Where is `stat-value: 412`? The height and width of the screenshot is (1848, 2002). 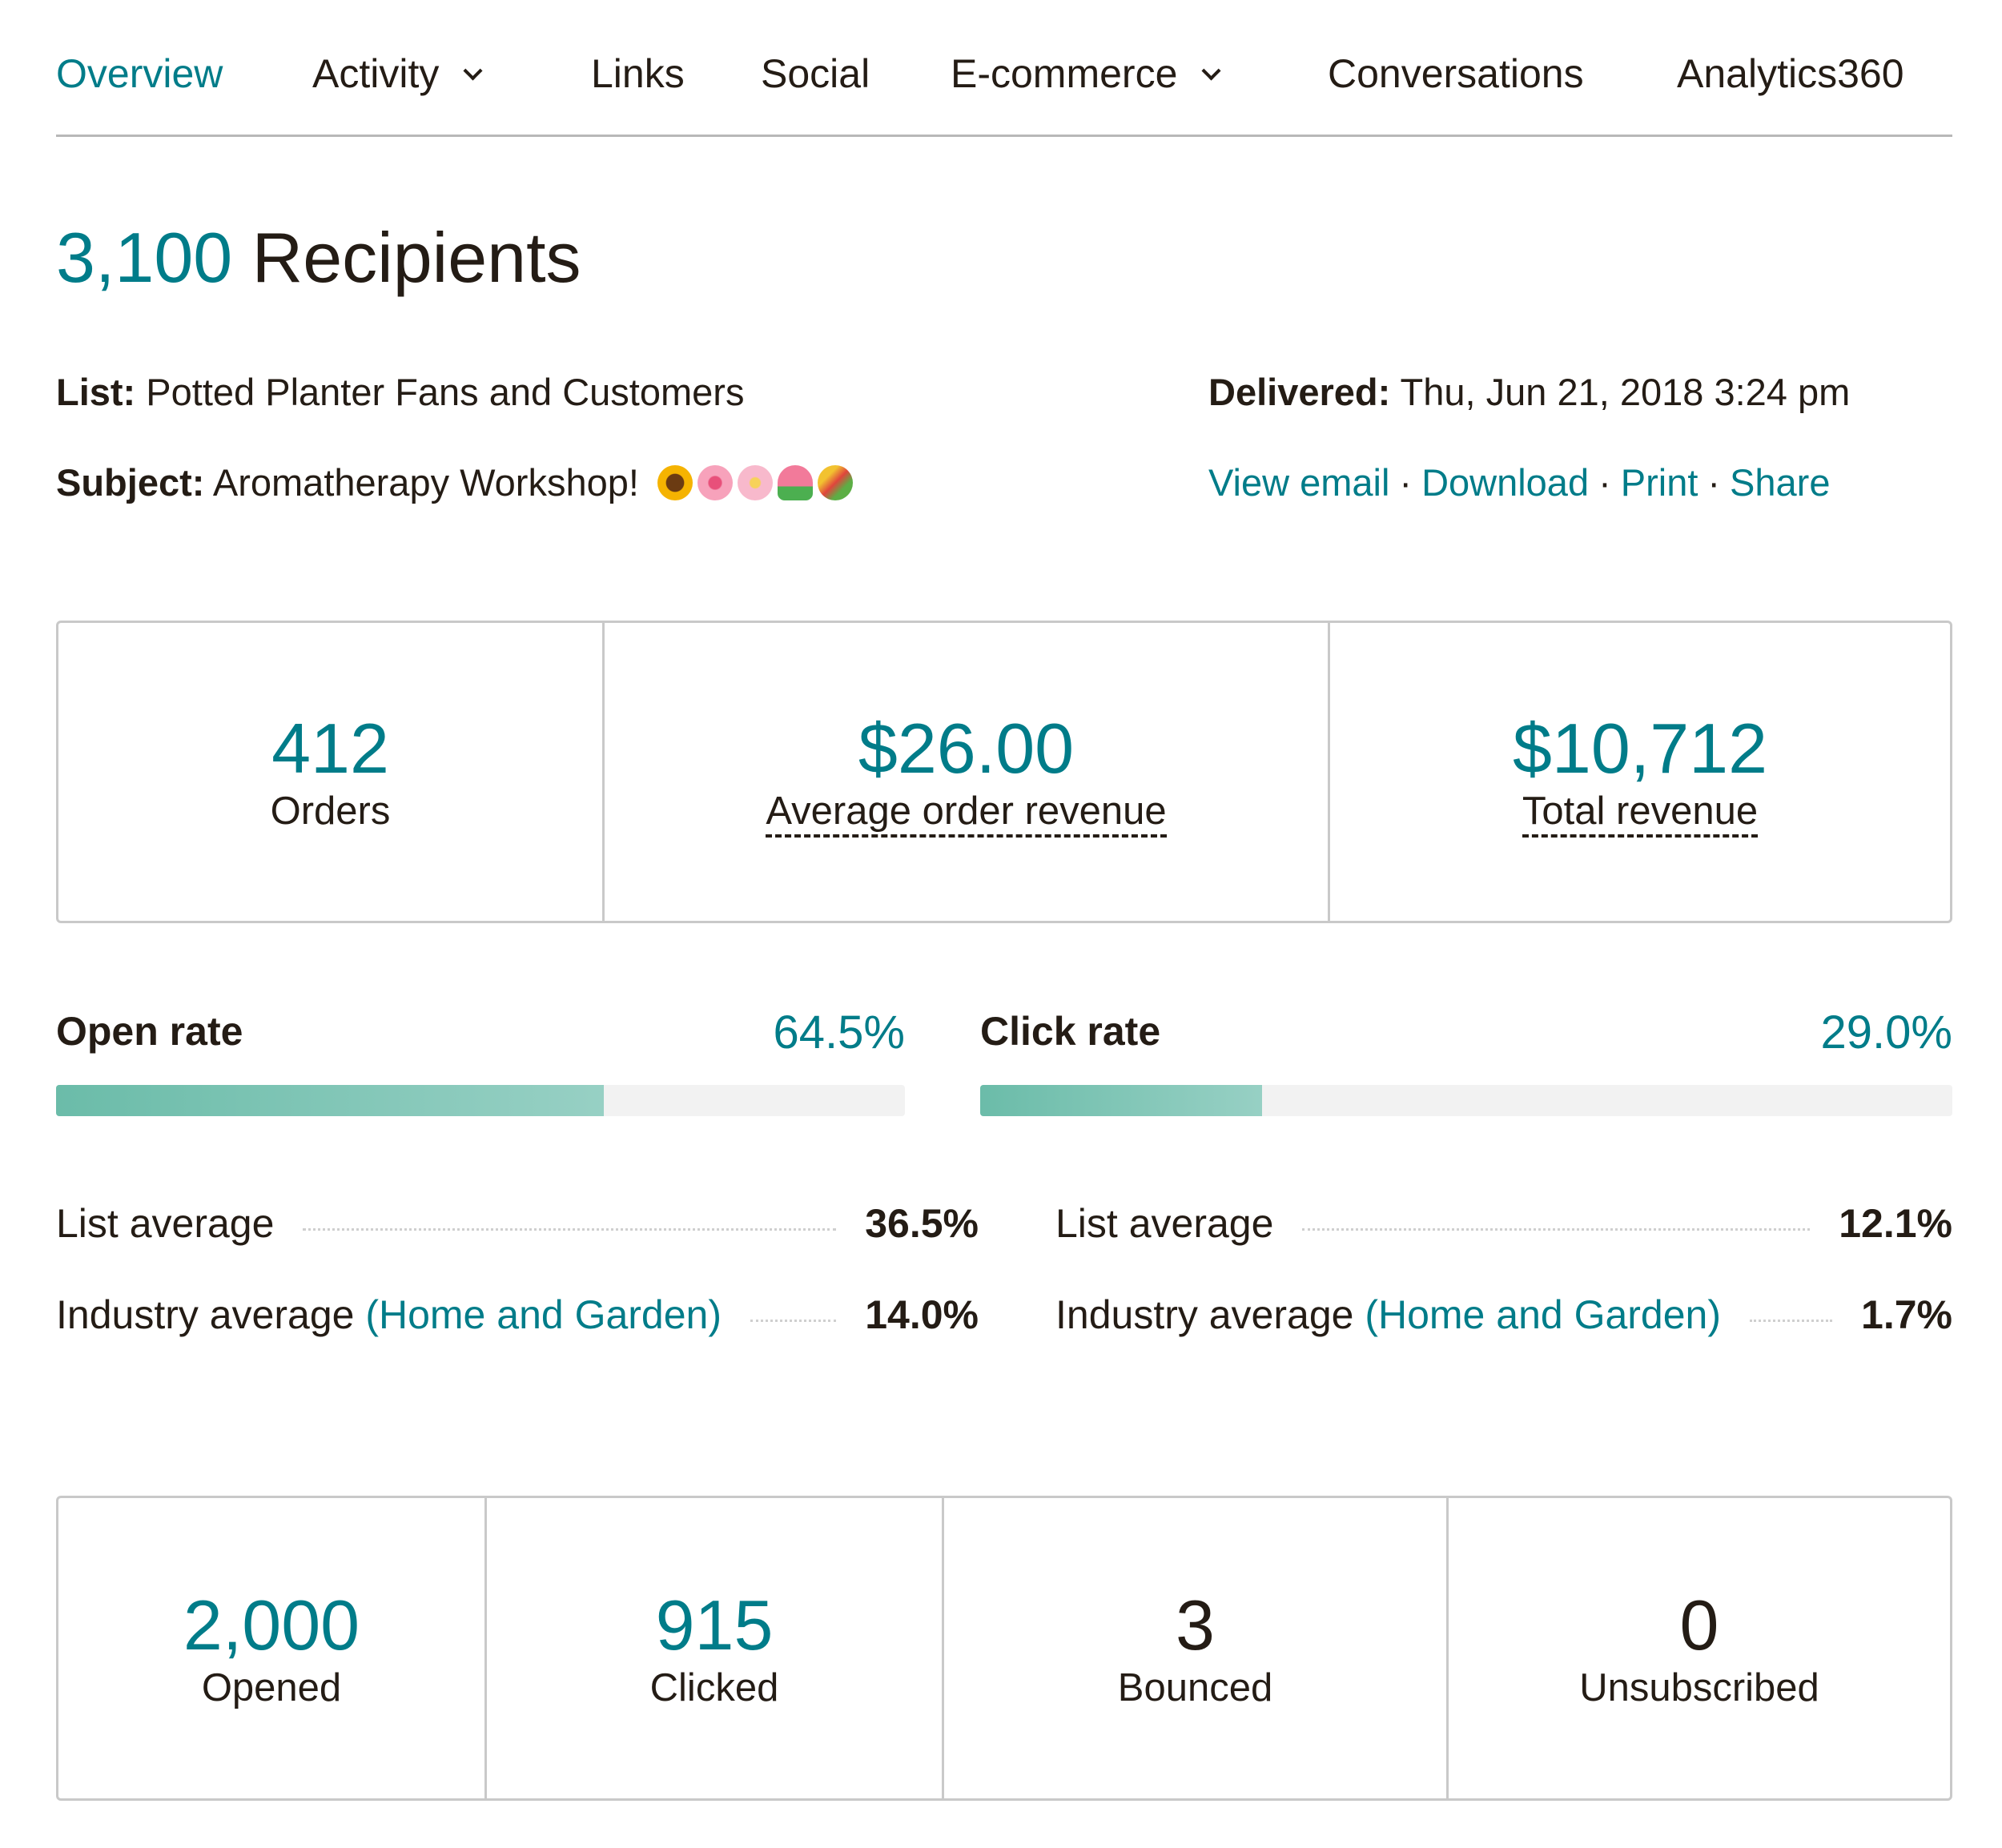 stat-value: 412 is located at coordinates (330, 748).